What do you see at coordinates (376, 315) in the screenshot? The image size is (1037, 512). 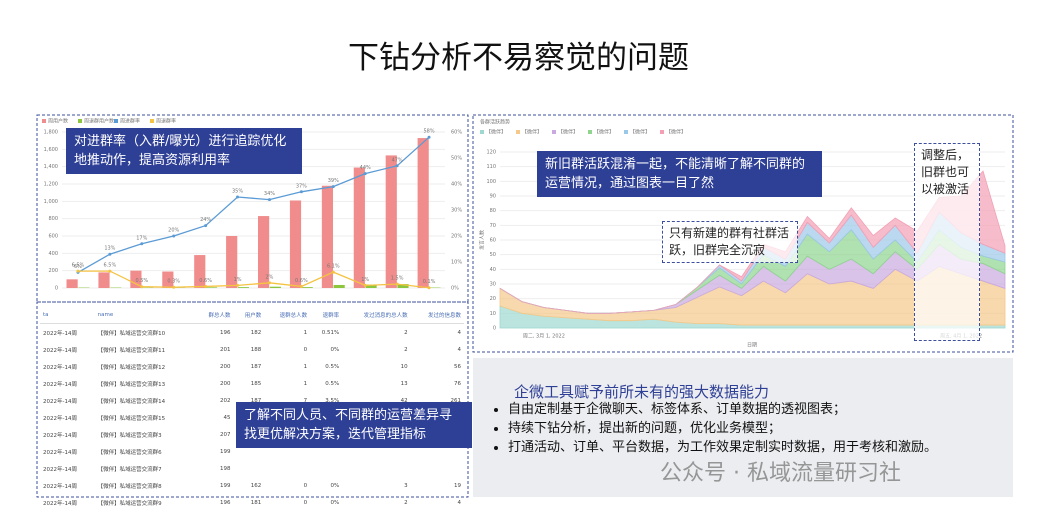 I see `table-header: 发过消息的总人数` at bounding box center [376, 315].